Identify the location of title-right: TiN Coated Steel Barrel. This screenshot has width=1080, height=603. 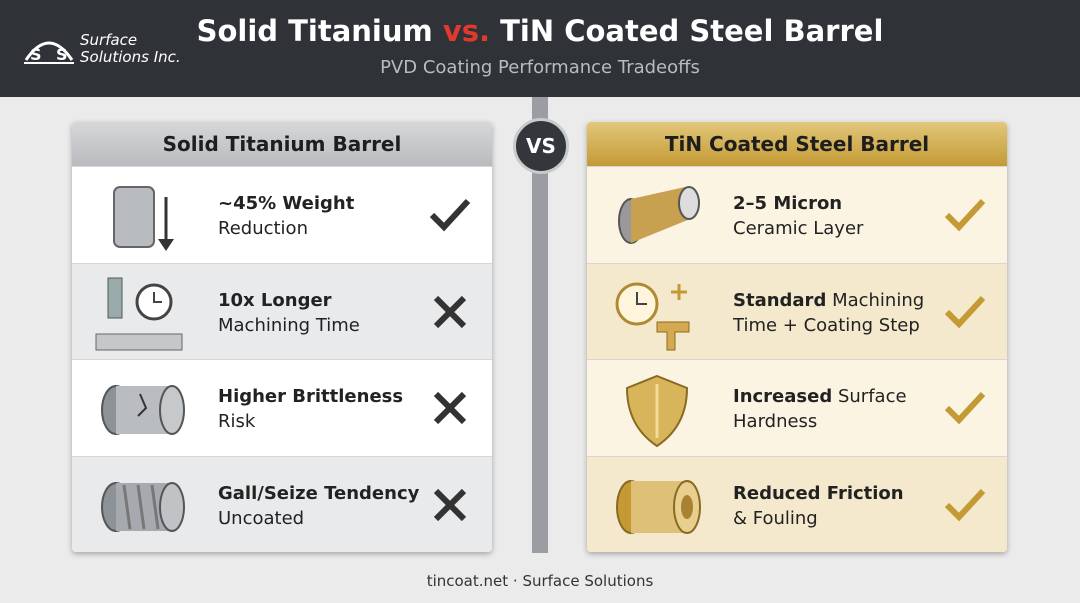
(692, 31).